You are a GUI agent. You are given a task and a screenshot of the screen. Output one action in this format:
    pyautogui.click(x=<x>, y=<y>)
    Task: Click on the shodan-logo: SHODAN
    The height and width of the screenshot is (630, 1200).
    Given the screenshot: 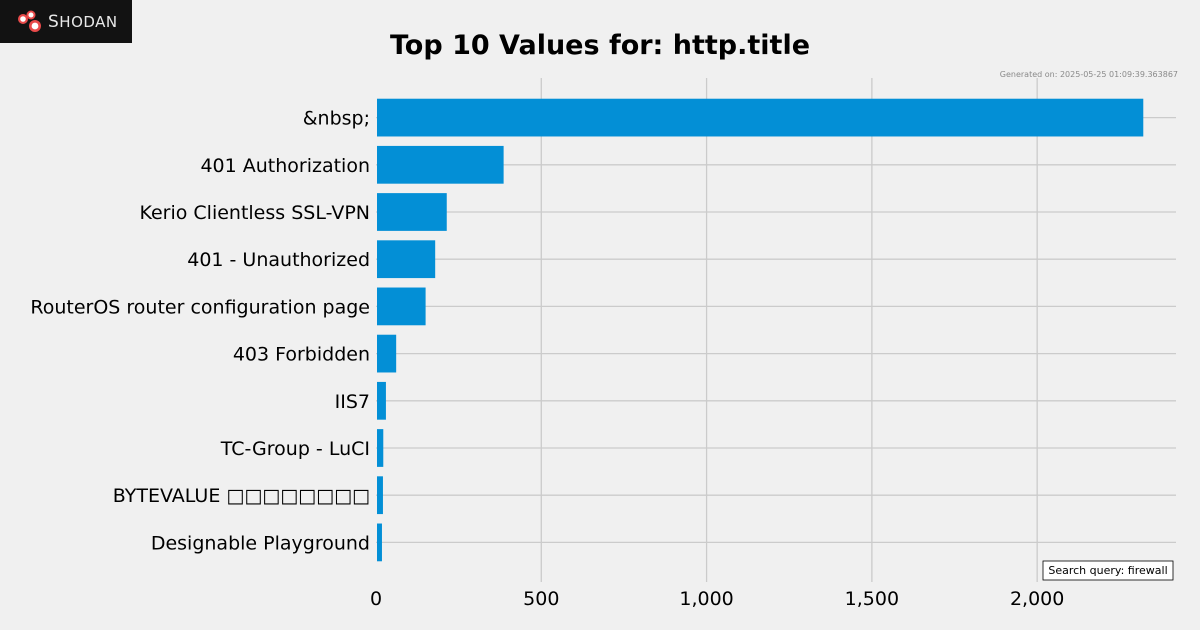 What is the action you would take?
    pyautogui.click(x=66, y=21)
    